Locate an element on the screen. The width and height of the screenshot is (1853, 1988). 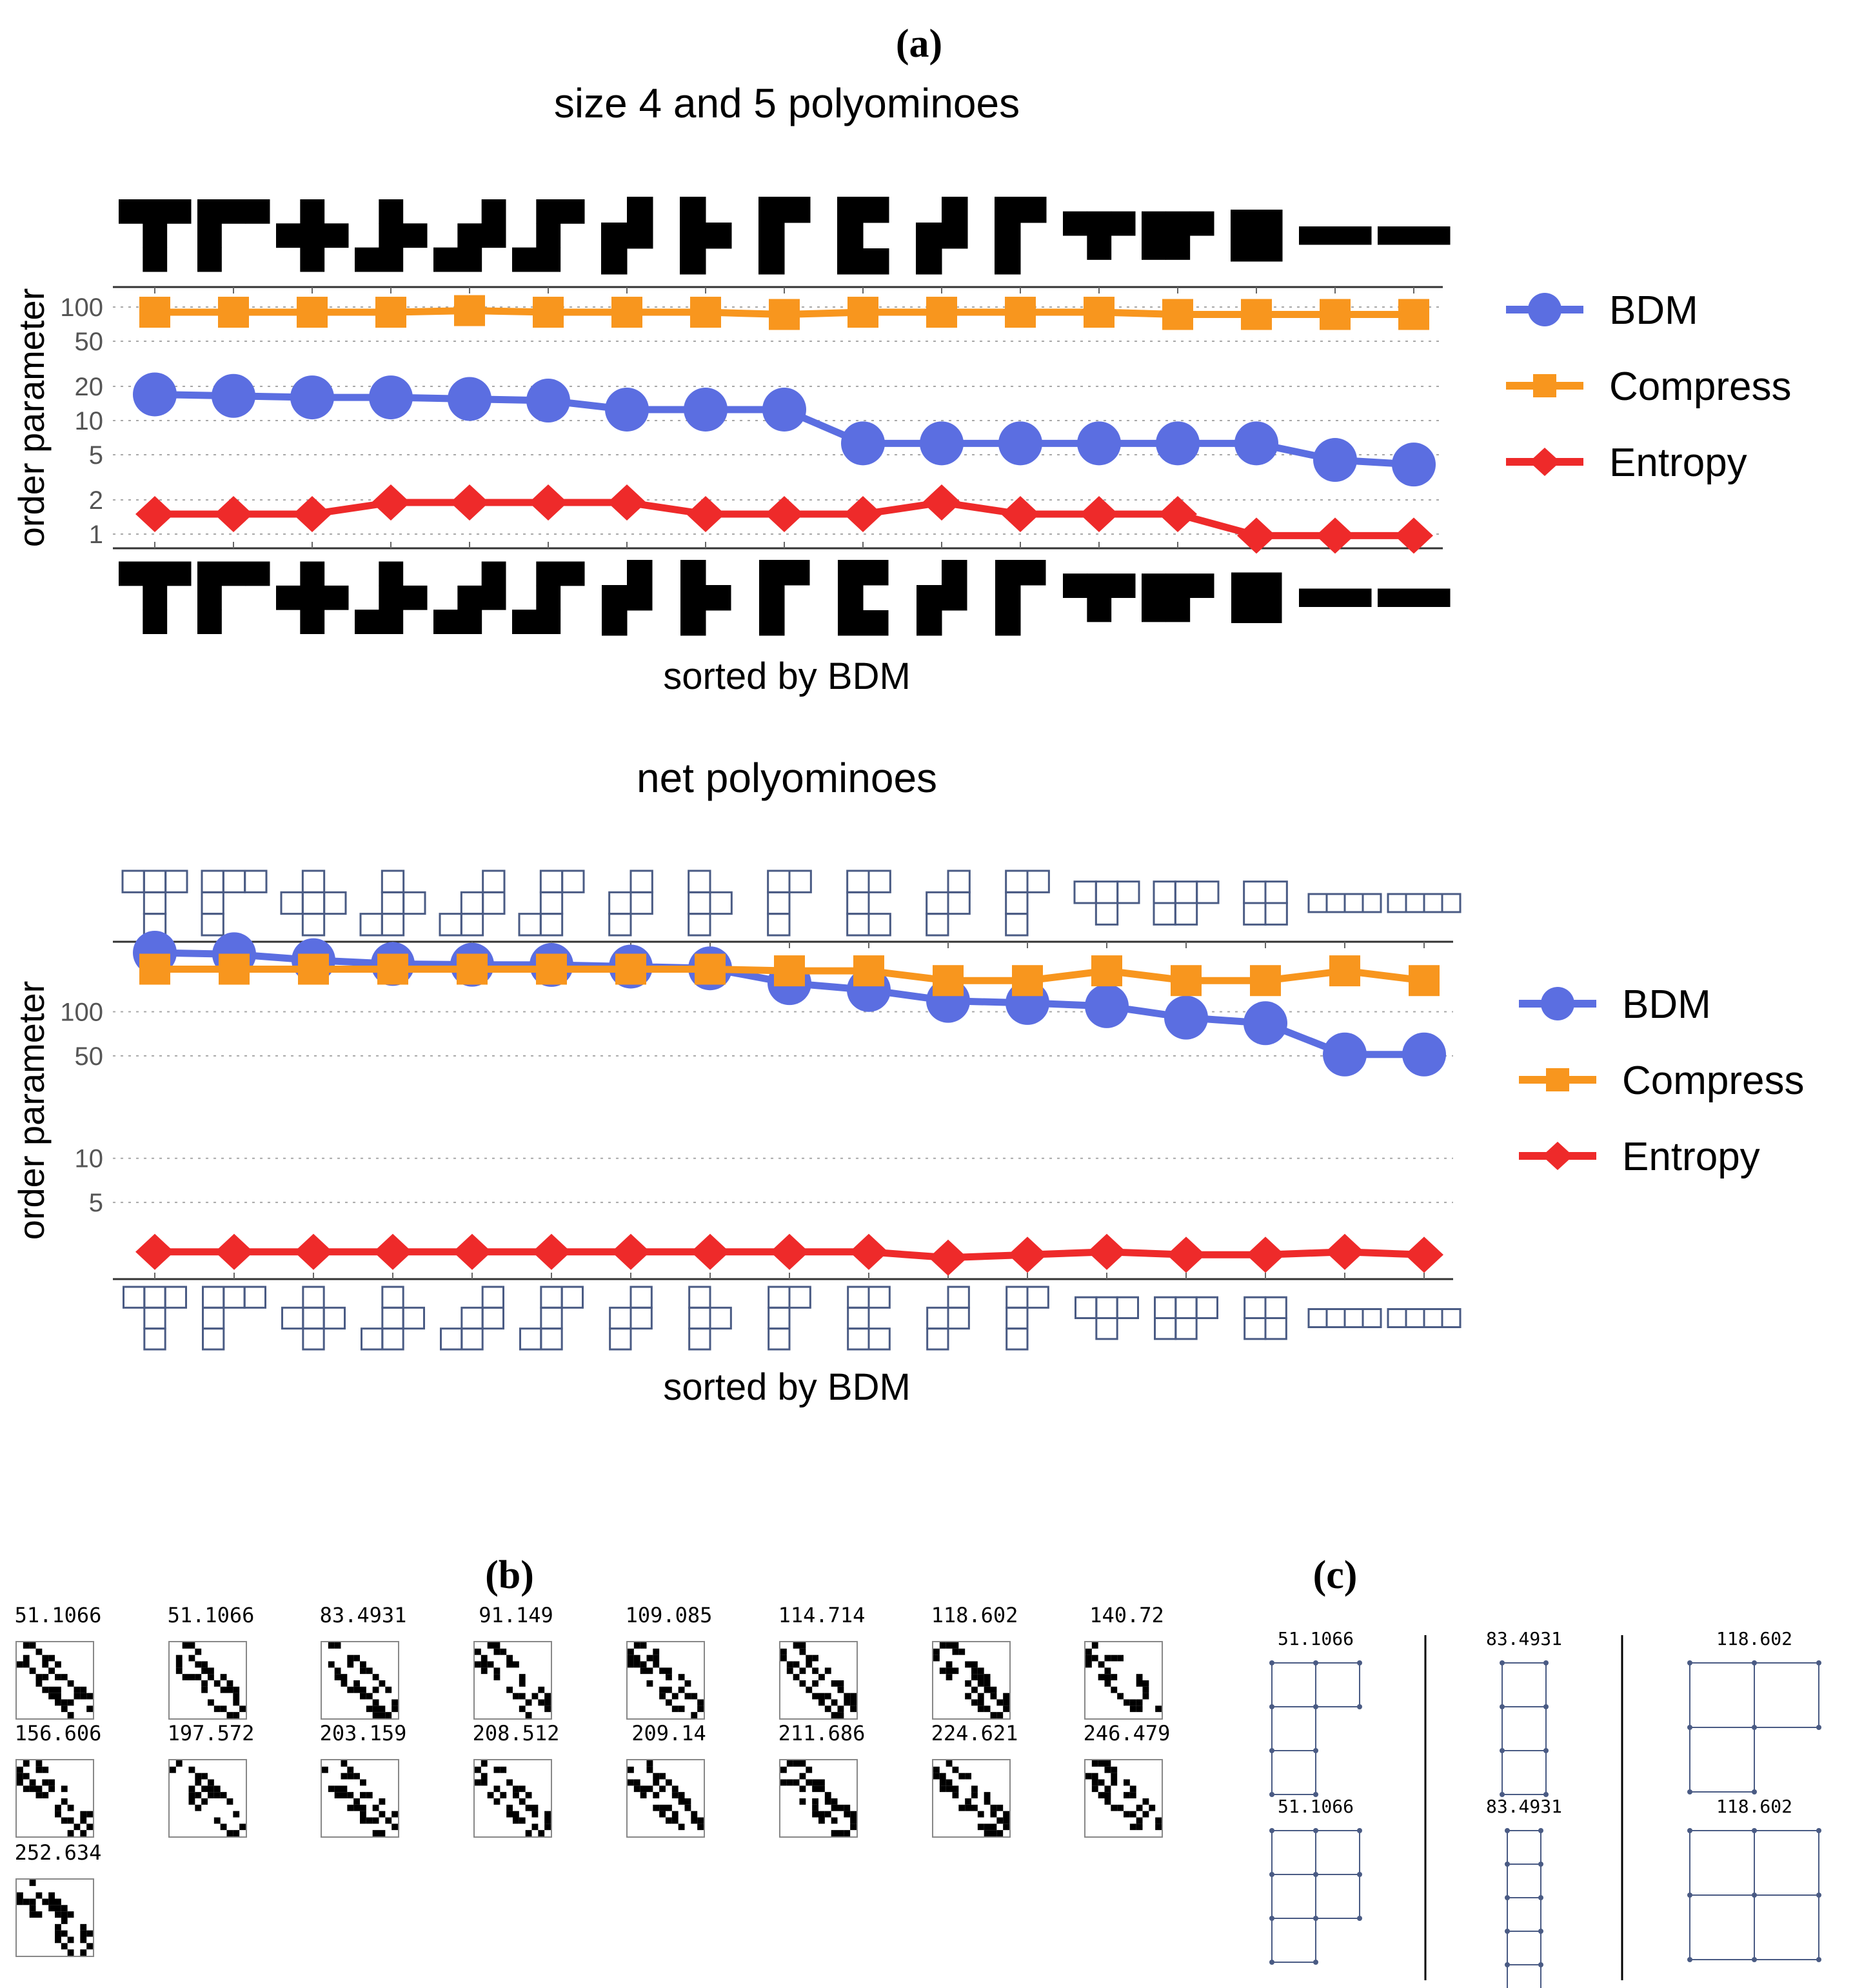
matrix-value-label: 209.14 is located at coordinates (668, 1733).